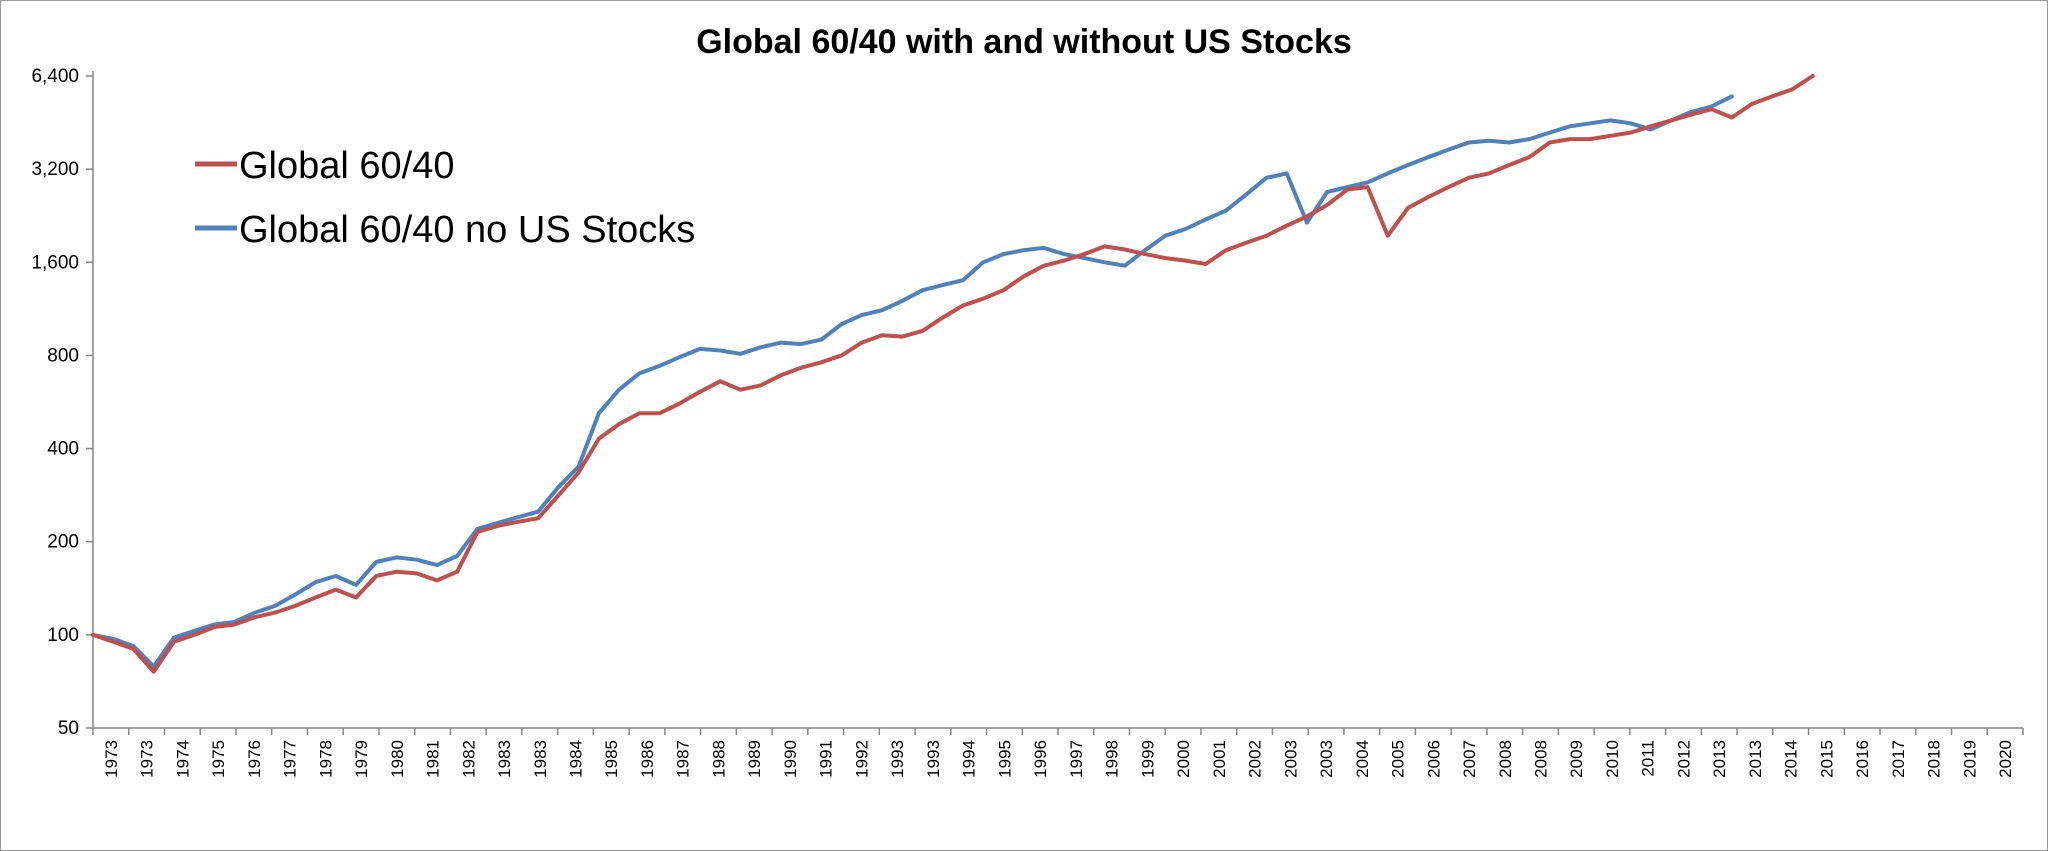 The height and width of the screenshot is (851, 2048). What do you see at coordinates (361, 759) in the screenshot?
I see `x-tick-label: 1979` at bounding box center [361, 759].